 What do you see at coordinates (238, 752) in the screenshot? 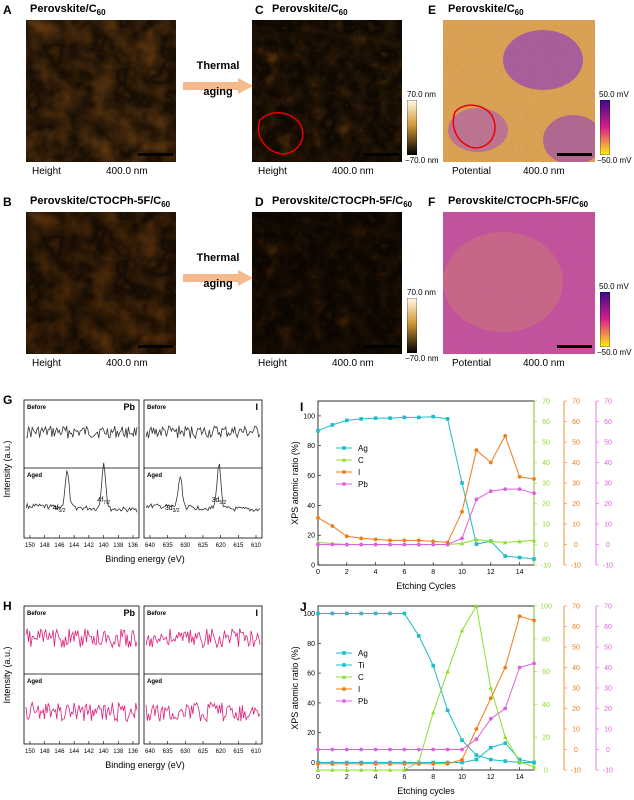
I see `x-tick-label: 615` at bounding box center [238, 752].